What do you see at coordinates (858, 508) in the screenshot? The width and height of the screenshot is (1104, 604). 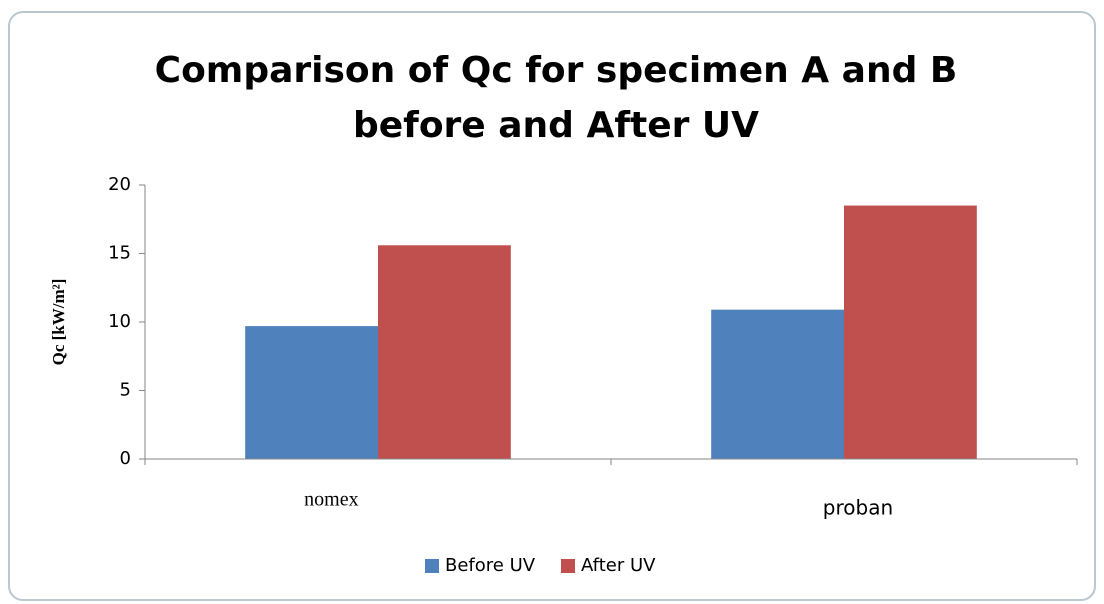 I see `x-tick-label: proban` at bounding box center [858, 508].